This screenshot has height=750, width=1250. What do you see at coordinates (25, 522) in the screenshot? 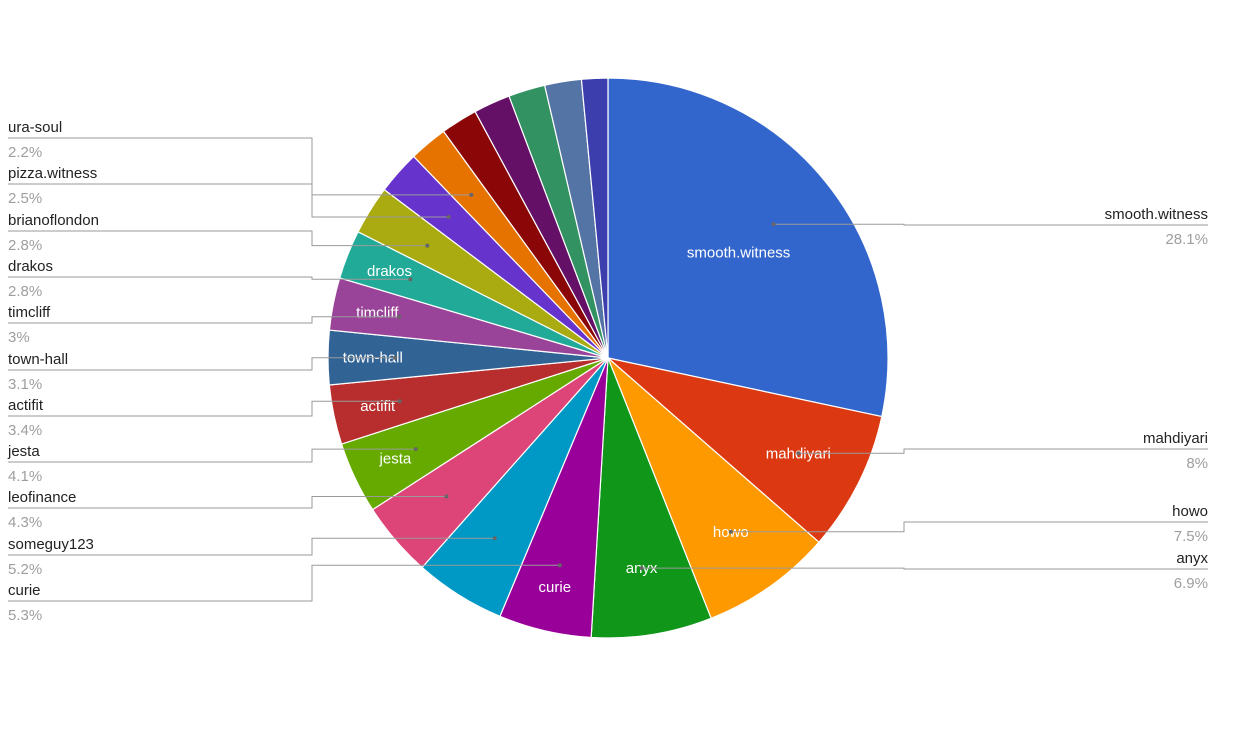
I see `callout-percent-leofinance: 4.3%` at bounding box center [25, 522].